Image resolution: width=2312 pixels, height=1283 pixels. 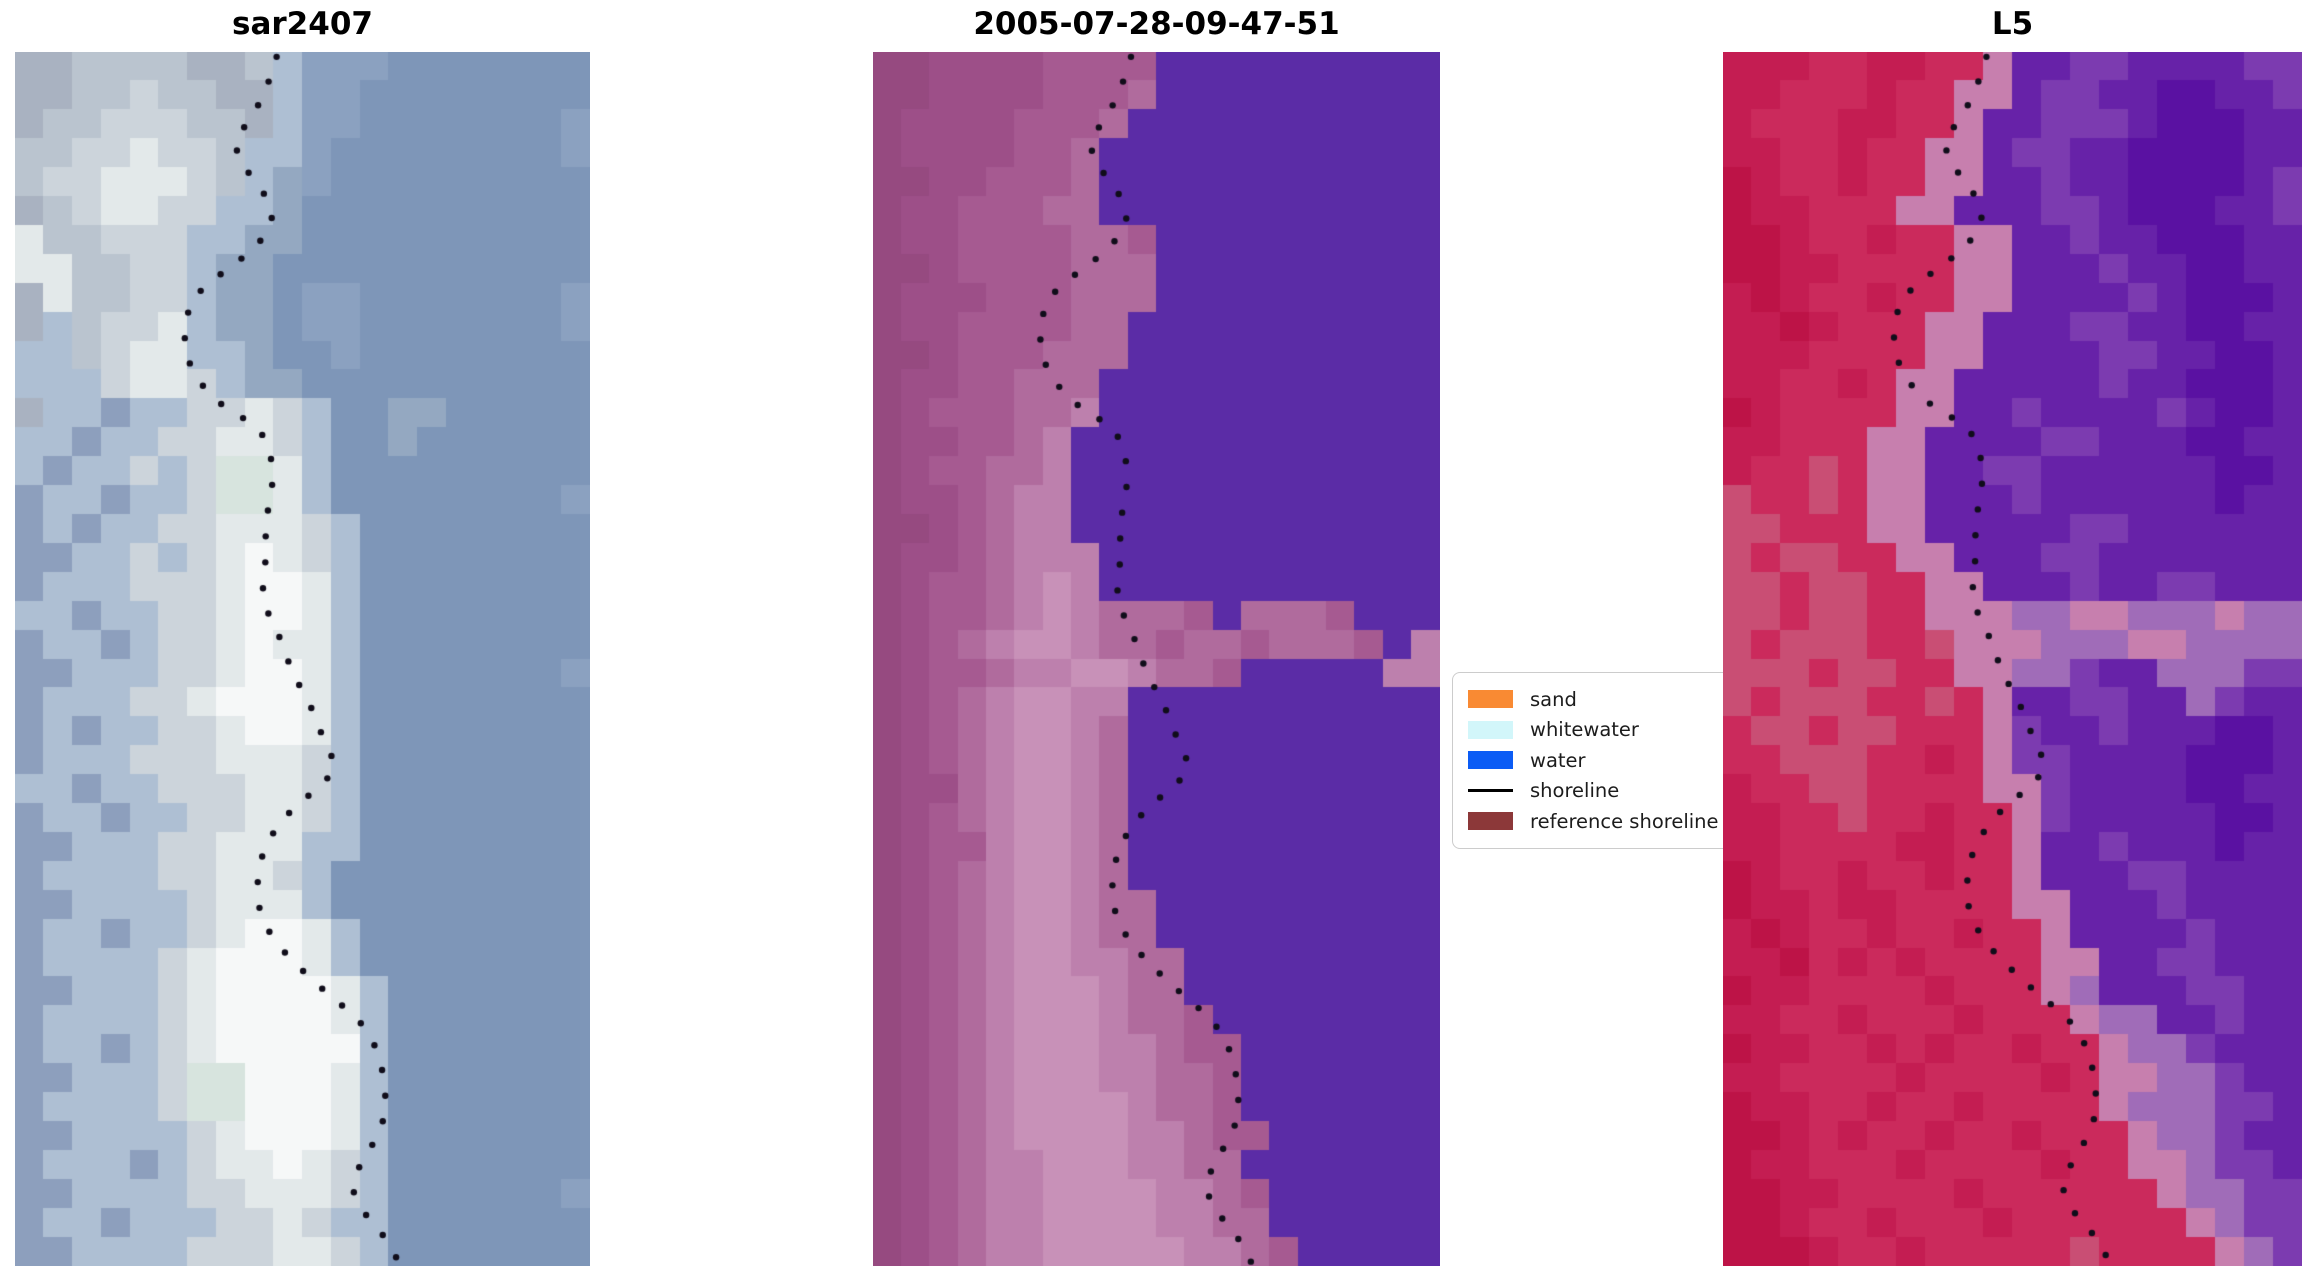 What do you see at coordinates (1634, 821) in the screenshot?
I see `legend-label-reference-shoreline: reference shoreline b` at bounding box center [1634, 821].